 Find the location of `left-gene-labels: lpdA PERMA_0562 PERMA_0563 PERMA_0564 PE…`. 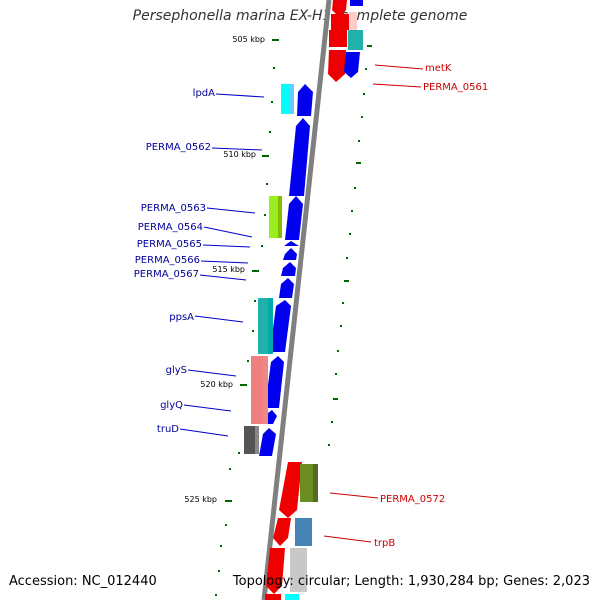

left-gene-labels: lpdA PERMA_0562 PERMA_0563 PERMA_0564 PE… is located at coordinates (174, 261).